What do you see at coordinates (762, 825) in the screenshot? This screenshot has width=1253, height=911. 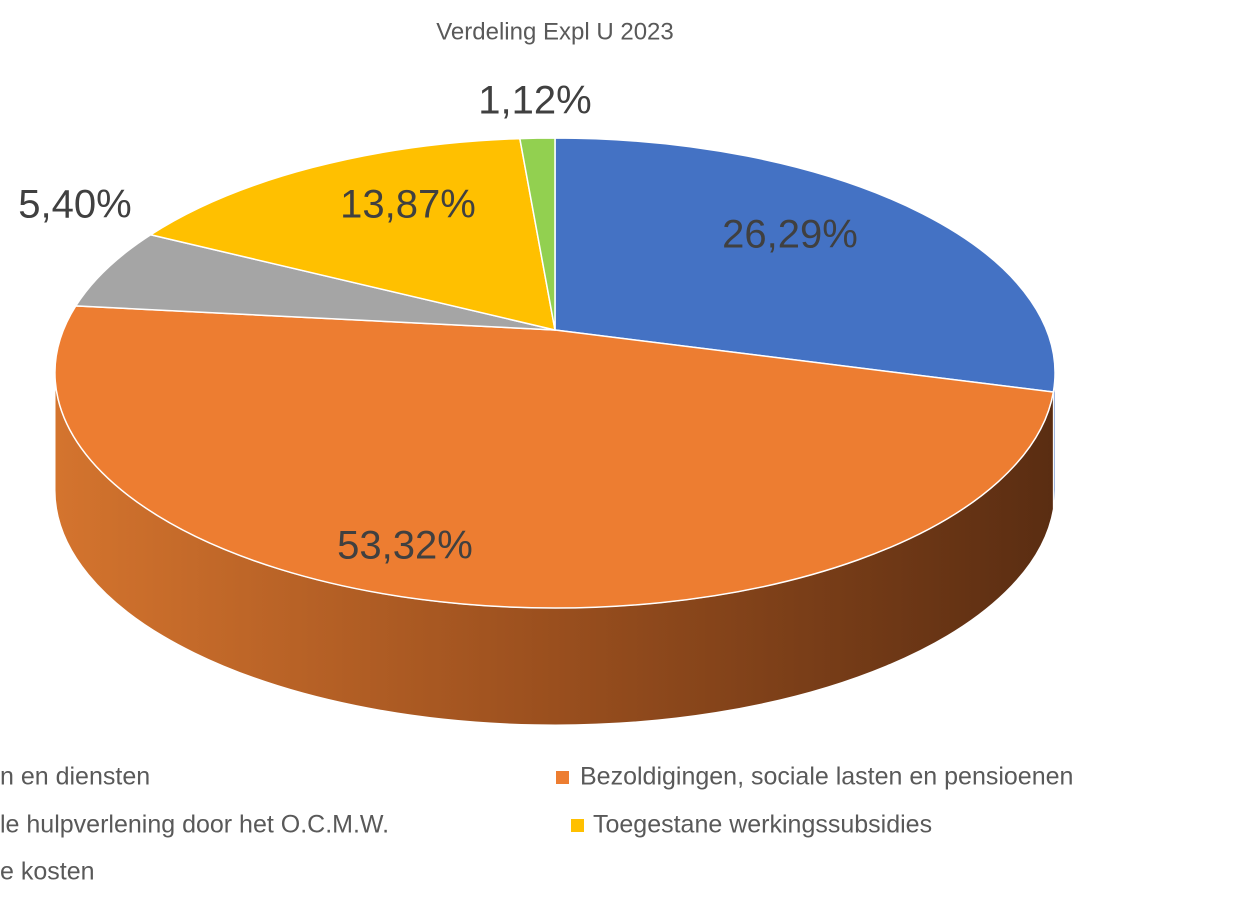 I see `legend-label: Toegestane werkingssubsidies` at bounding box center [762, 825].